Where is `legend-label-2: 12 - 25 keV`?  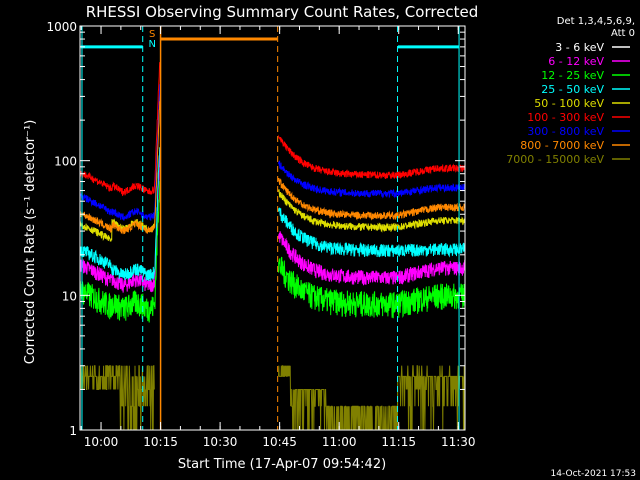 legend-label-2: 12 - 25 keV is located at coordinates (572, 75).